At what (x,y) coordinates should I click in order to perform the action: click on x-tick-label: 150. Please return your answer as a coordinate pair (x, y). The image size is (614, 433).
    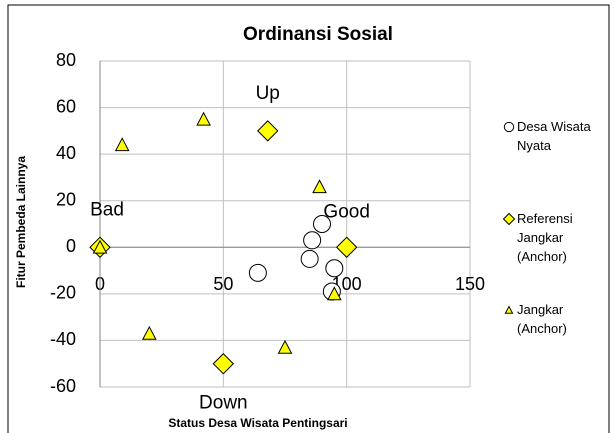
    Looking at the image, I should click on (470, 284).